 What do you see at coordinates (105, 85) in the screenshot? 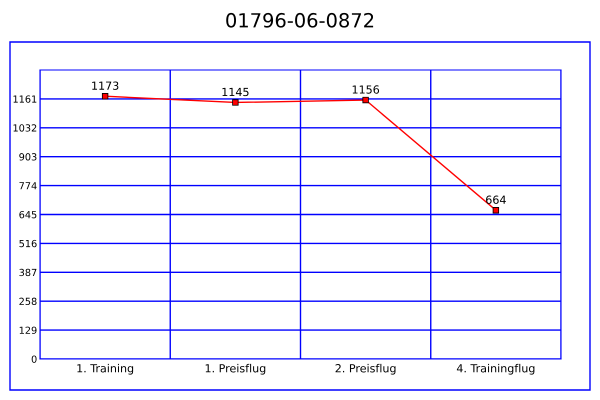
I see `data-label: 1173` at bounding box center [105, 85].